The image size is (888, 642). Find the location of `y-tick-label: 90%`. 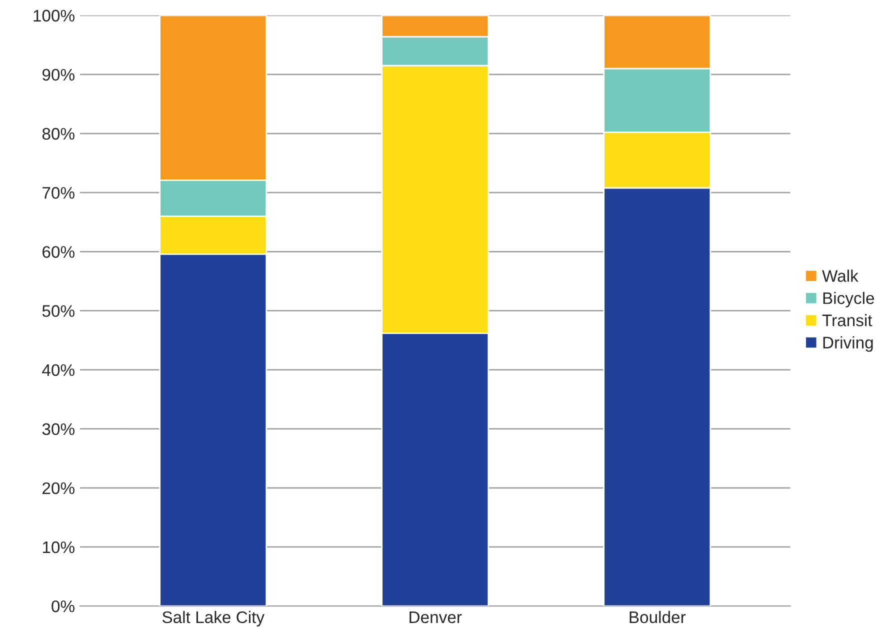

y-tick-label: 90% is located at coordinates (58, 74).